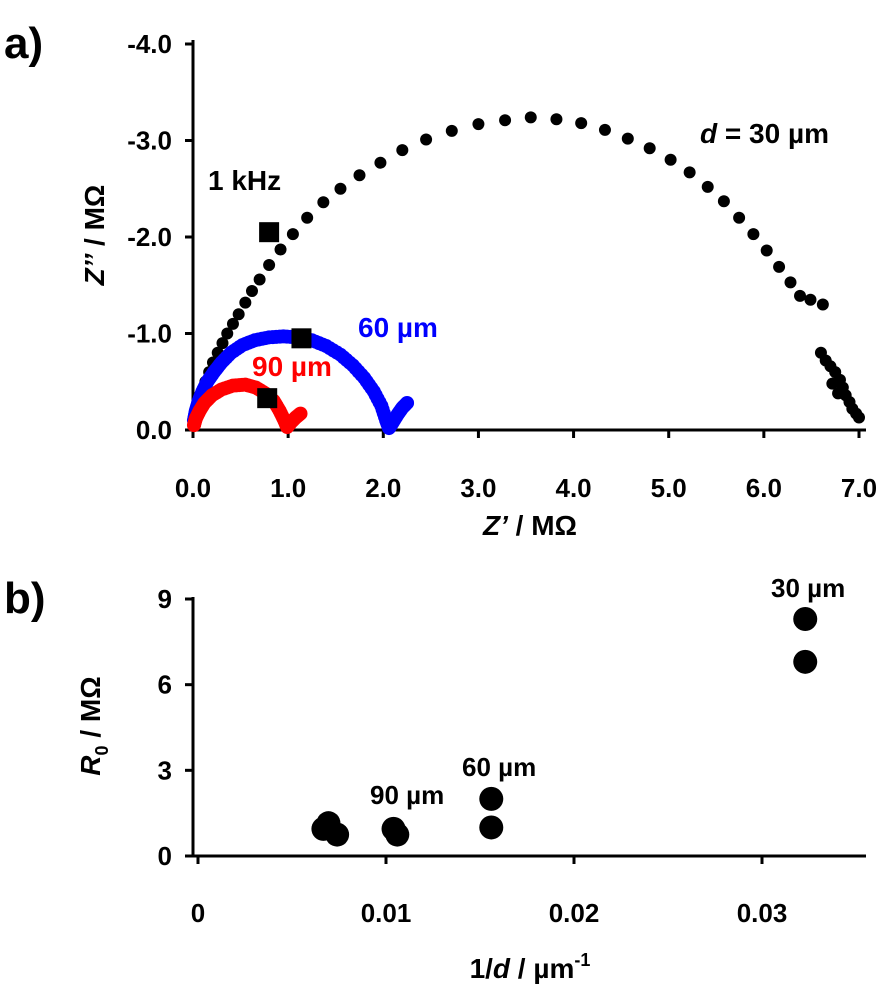 Image resolution: width=895 pixels, height=1000 pixels. I want to click on panel-a-y-label: Z’’ / MΩ, so click(94, 236).